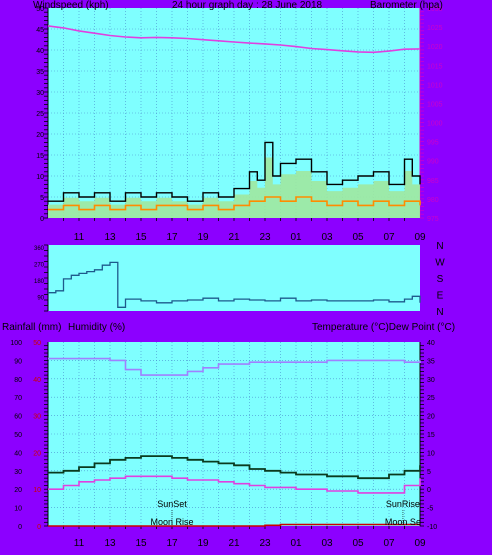 The width and height of the screenshot is (492, 555). What do you see at coordinates (389, 543) in the screenshot?
I see `temp-x-tick-label: 07` at bounding box center [389, 543].